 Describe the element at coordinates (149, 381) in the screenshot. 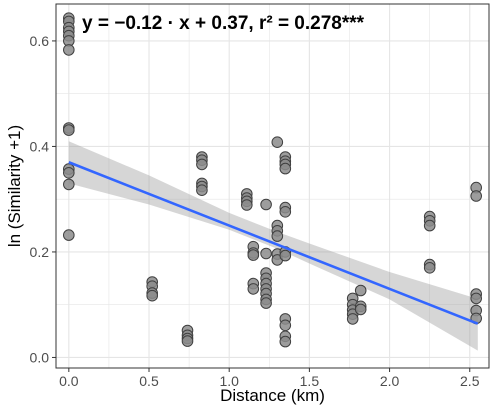

I see `x-tick-label: 0.5` at that location.